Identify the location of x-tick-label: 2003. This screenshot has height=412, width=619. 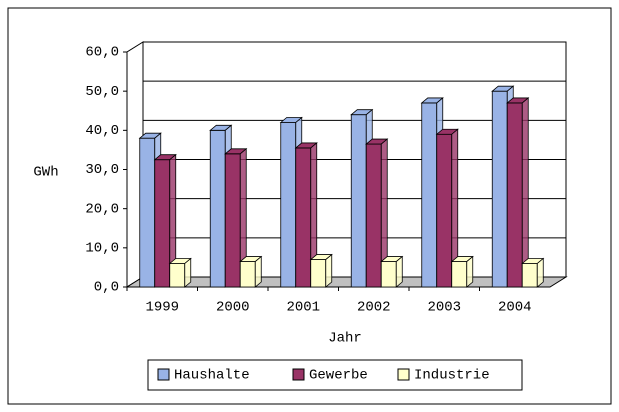
(444, 308).